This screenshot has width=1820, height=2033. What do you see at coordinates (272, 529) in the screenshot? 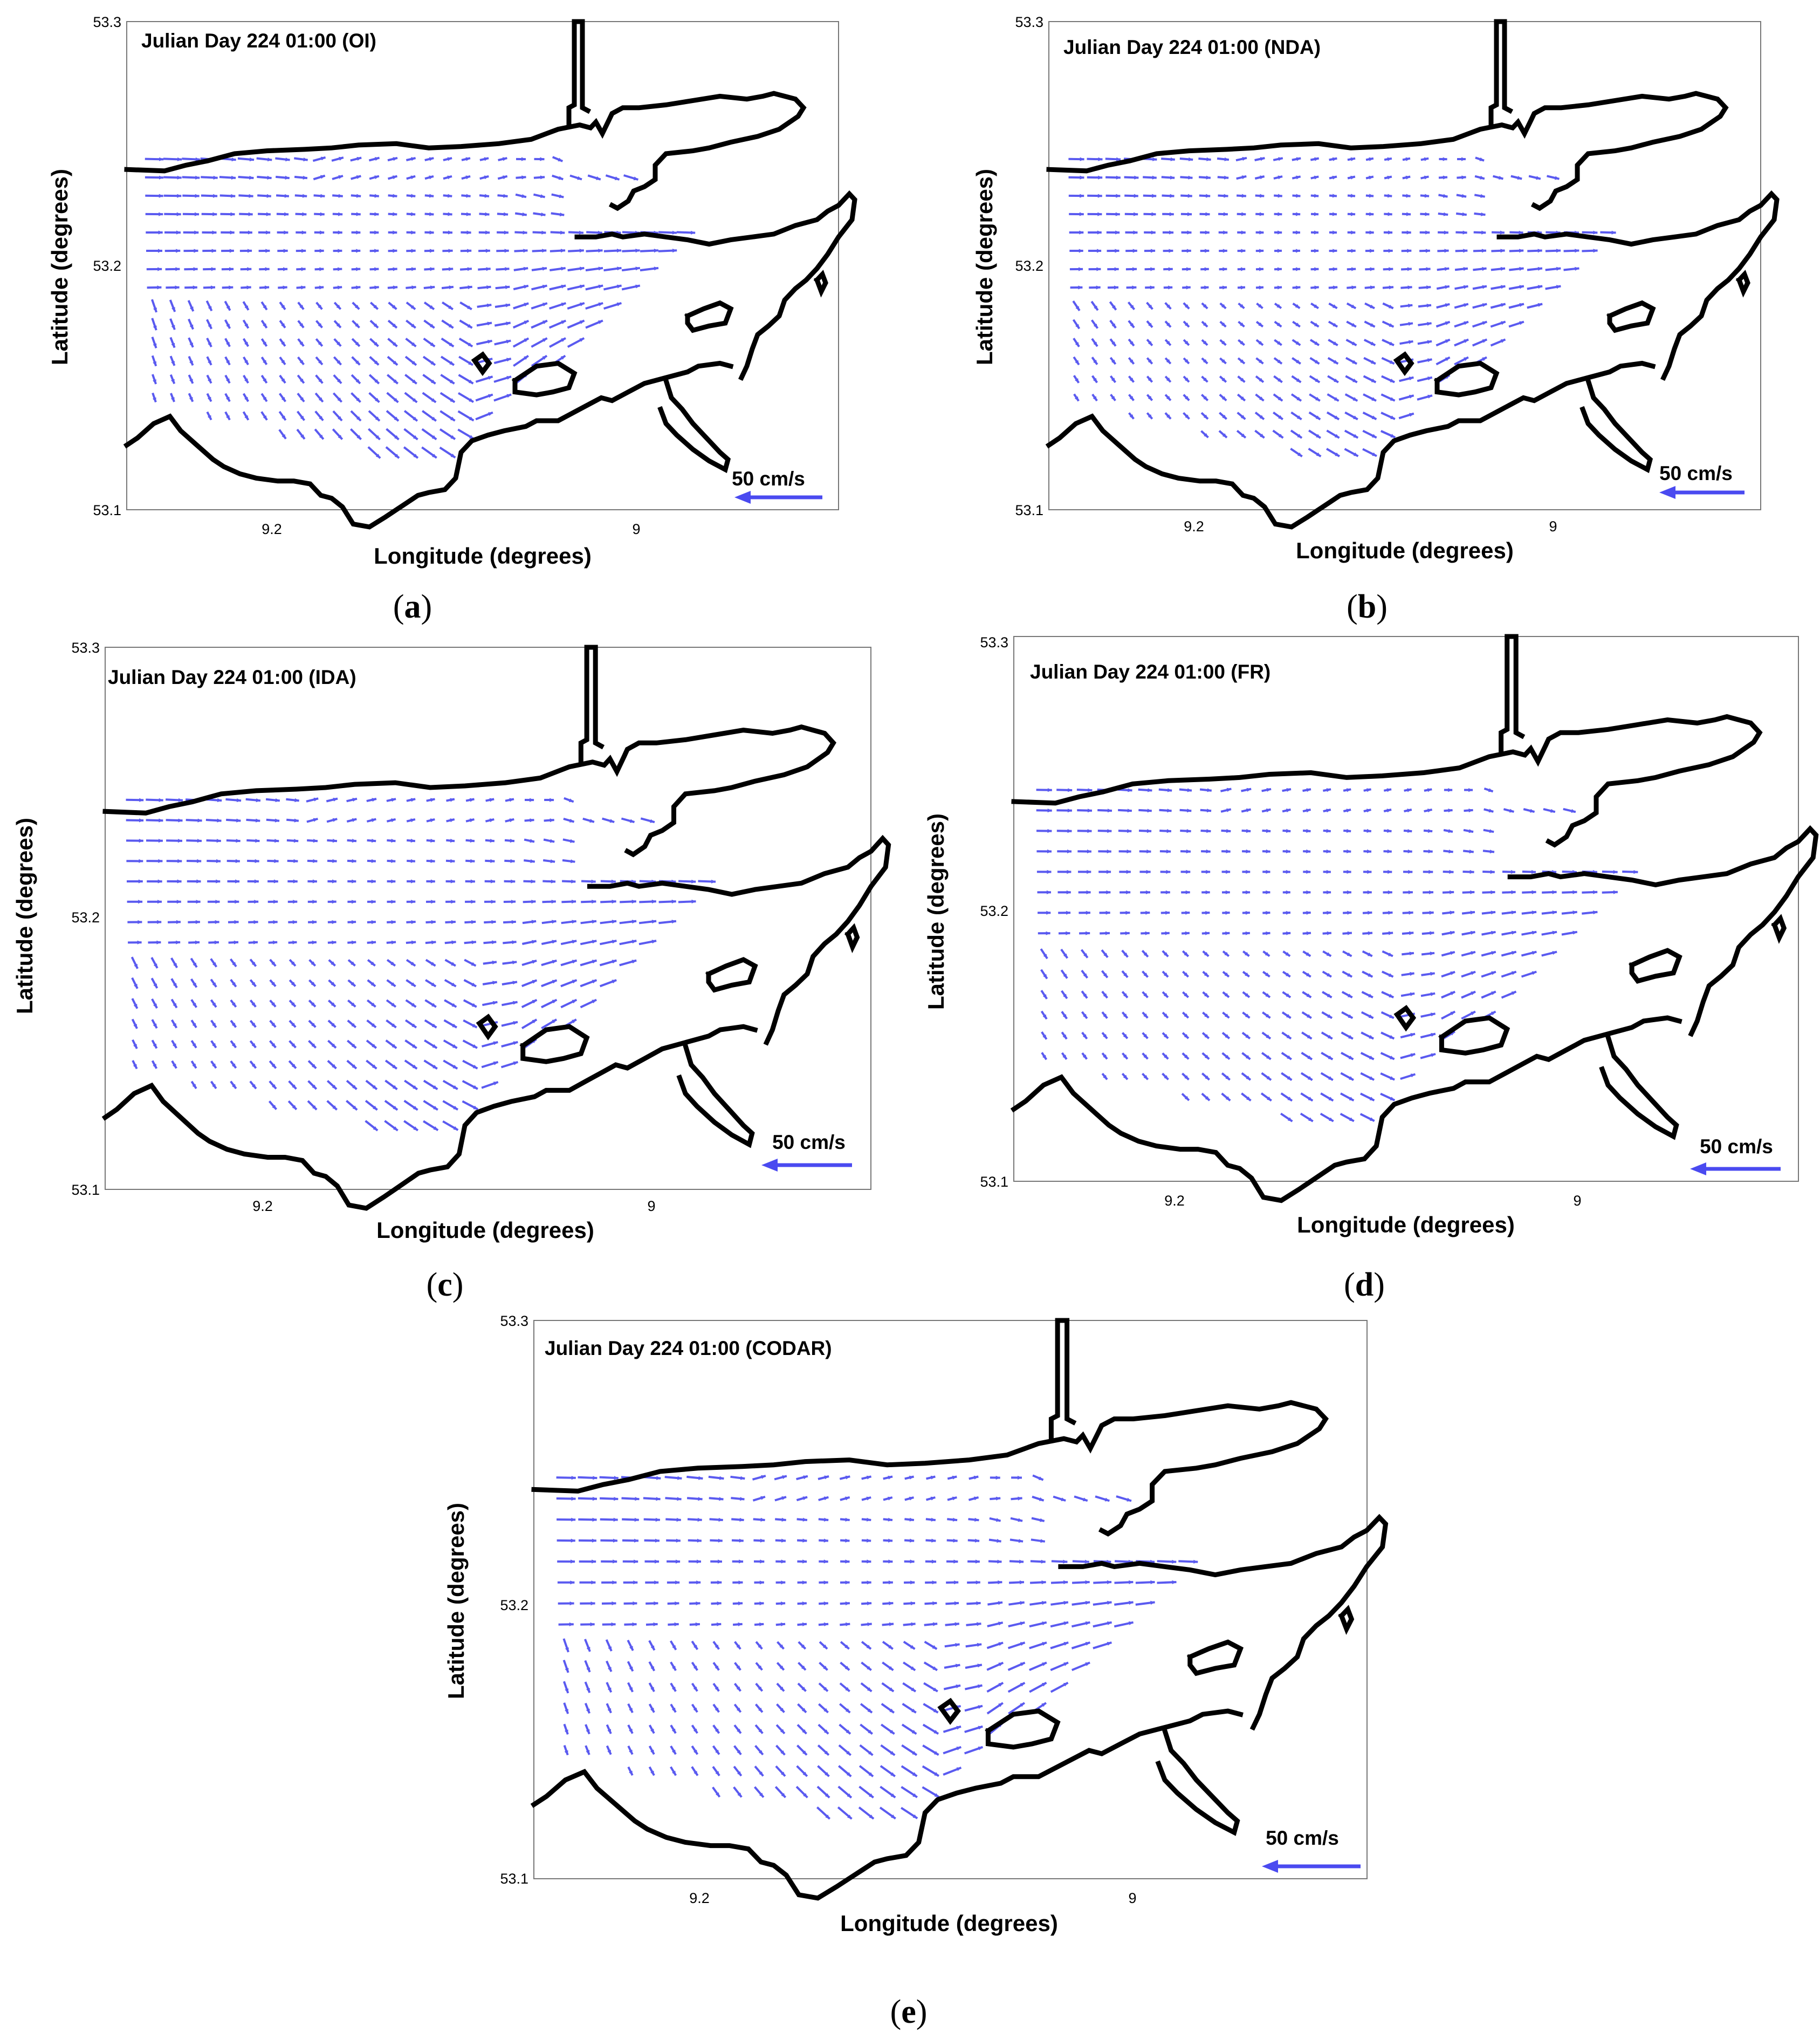
I see `x-tick-left: 9.2` at bounding box center [272, 529].